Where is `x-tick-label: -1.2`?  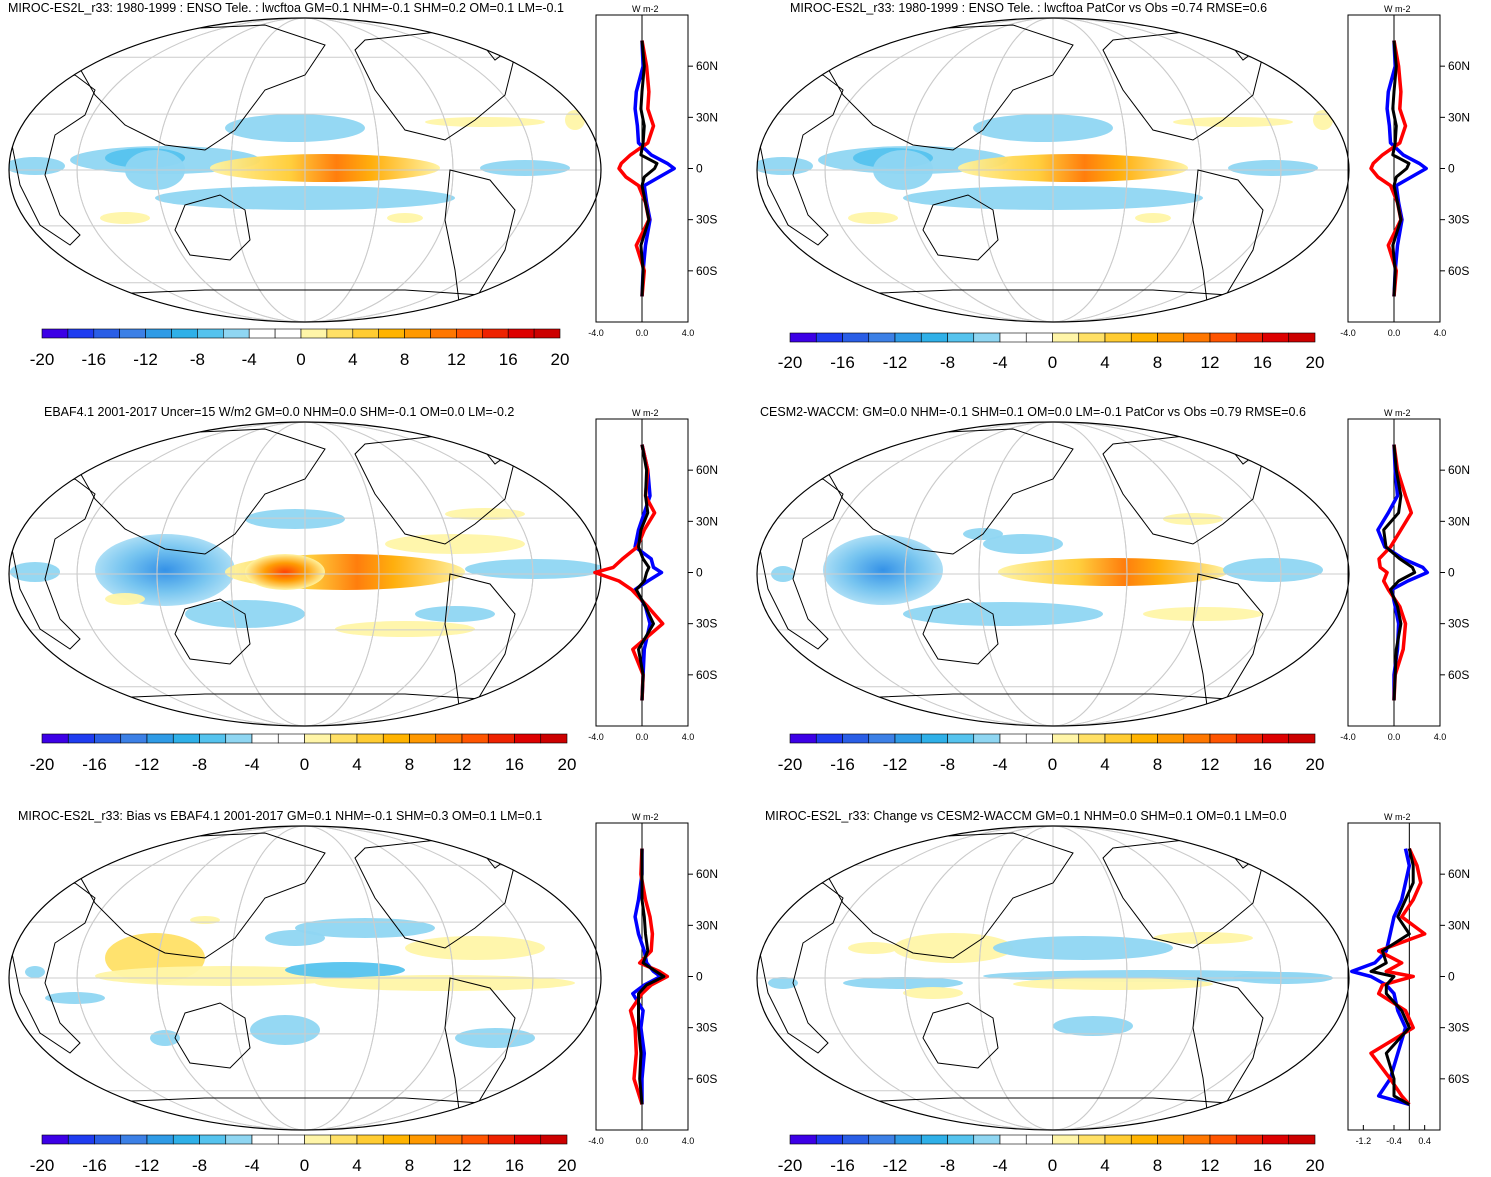 x-tick-label: -1.2 is located at coordinates (1364, 1141).